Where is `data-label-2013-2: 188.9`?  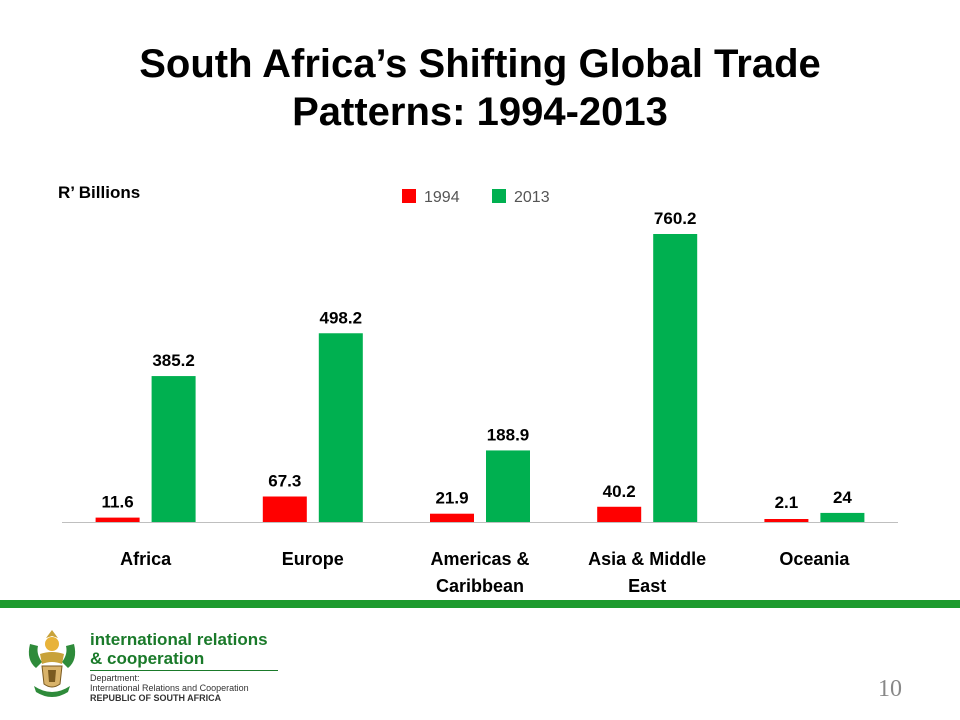
data-label-2013-2: 188.9 is located at coordinates (508, 434).